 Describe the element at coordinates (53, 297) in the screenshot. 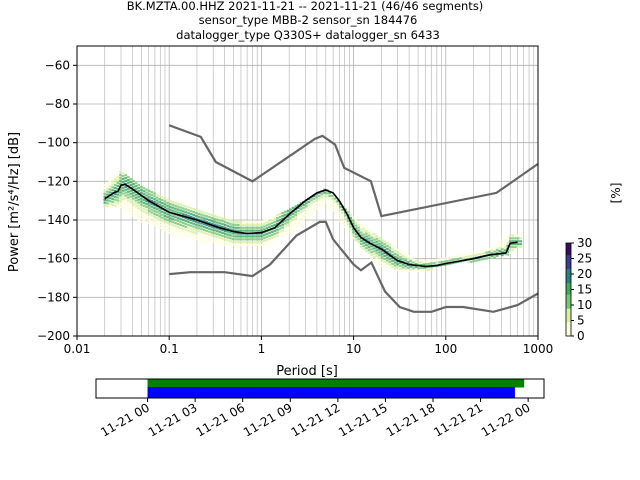

I see `y-tick-label: −180` at that location.